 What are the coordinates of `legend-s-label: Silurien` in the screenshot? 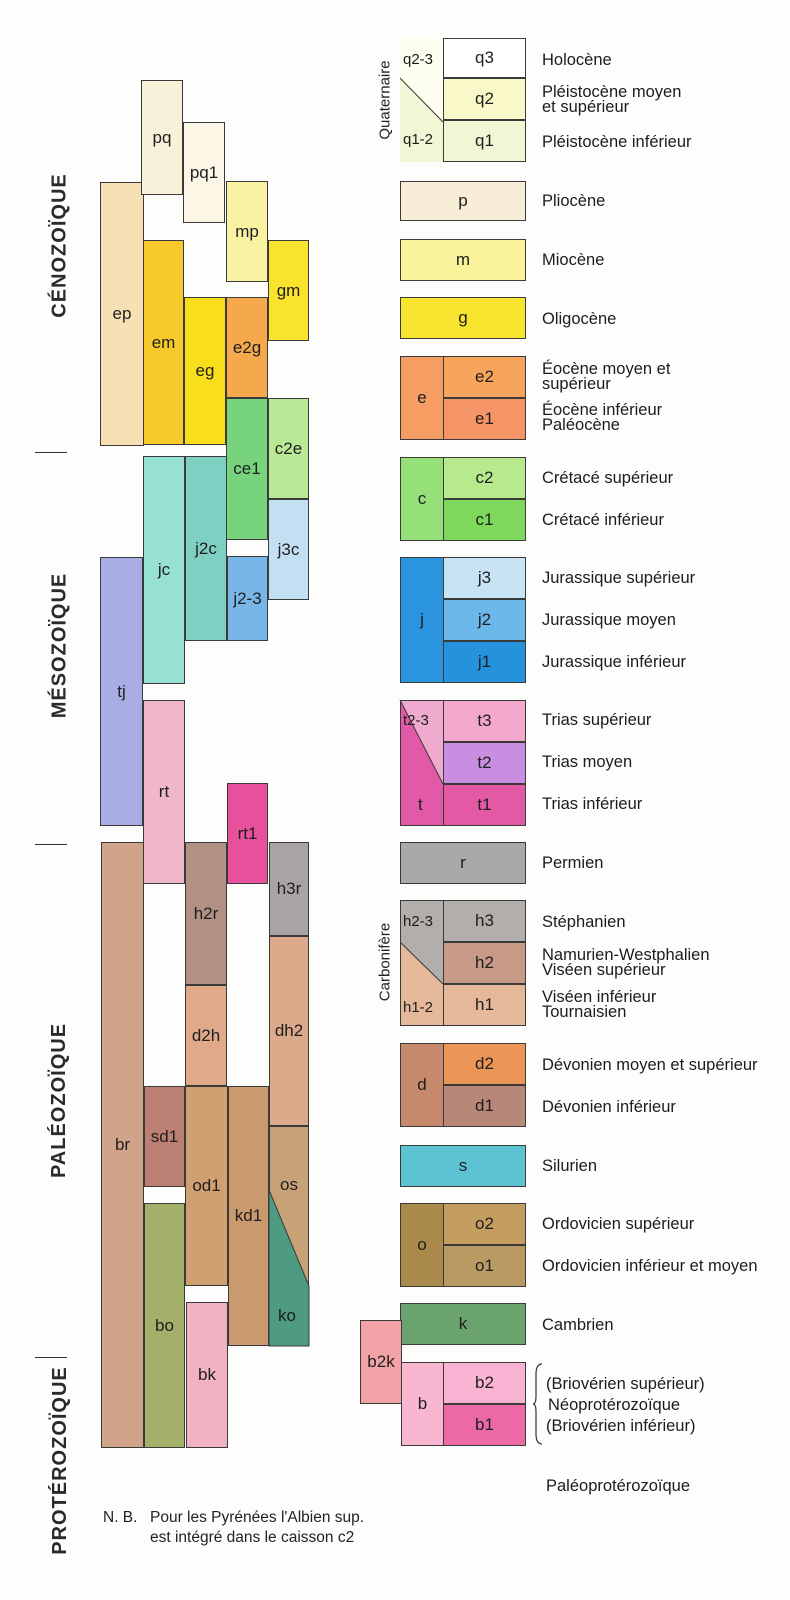 It's located at (570, 1166).